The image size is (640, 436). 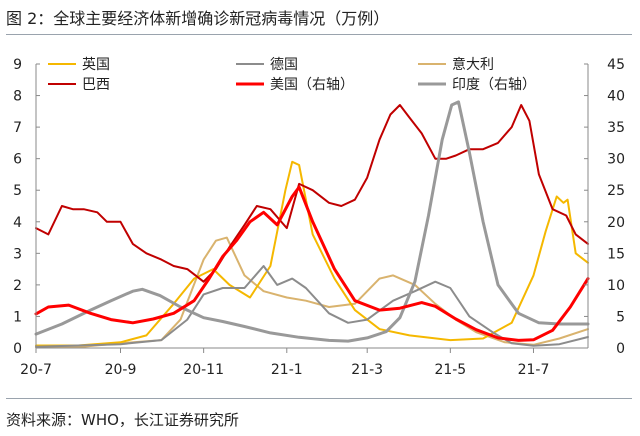 I want to click on x-tick-label: 21-7, so click(x=534, y=370).